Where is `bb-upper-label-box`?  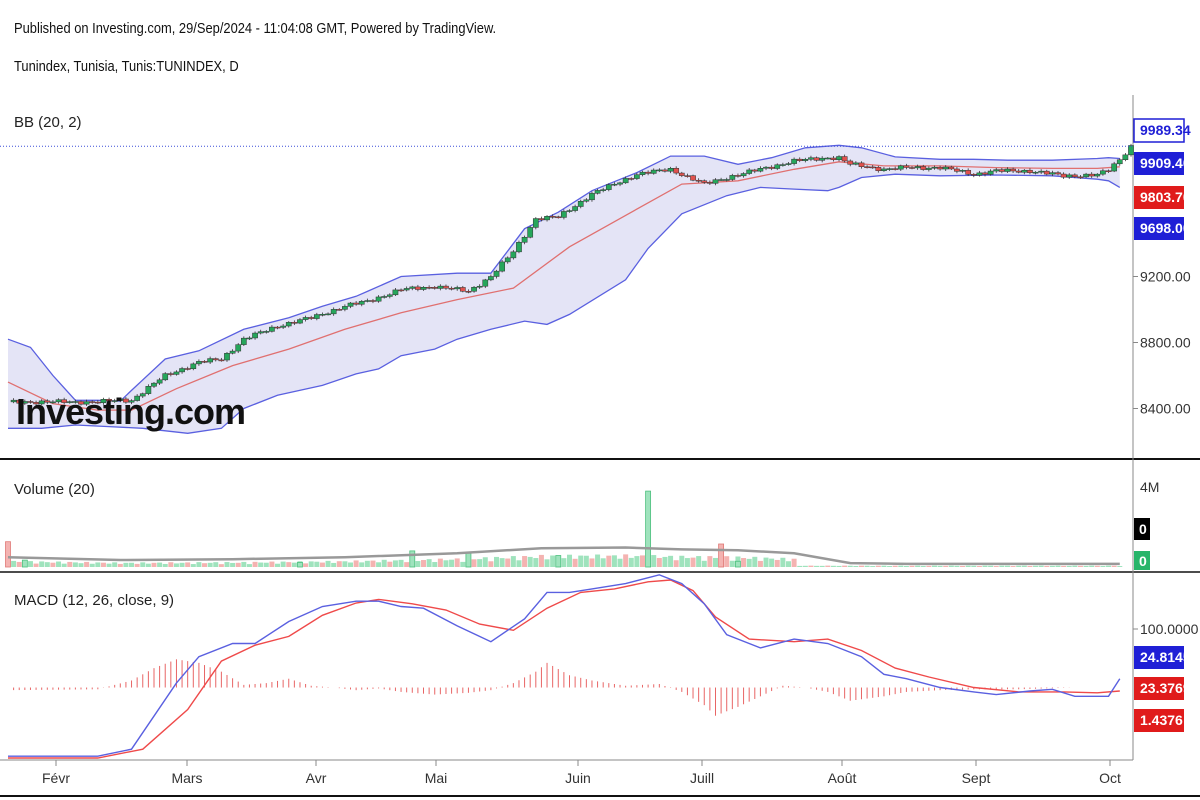 bb-upper-label-box is located at coordinates (1159, 163).